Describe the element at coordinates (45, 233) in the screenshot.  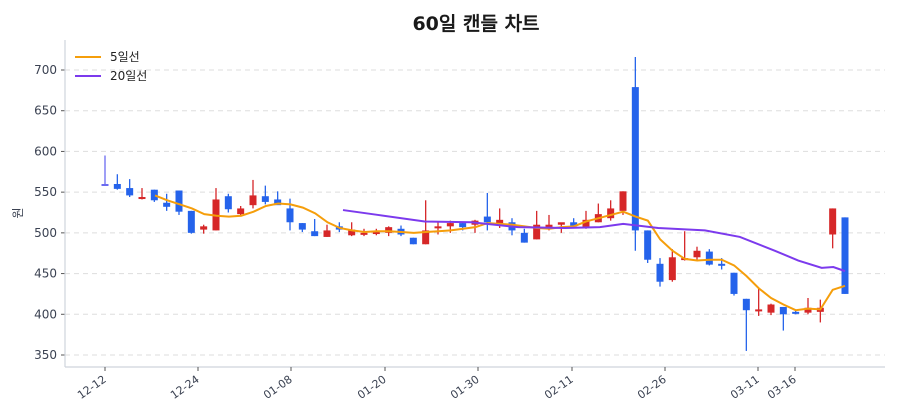
I see `y-tick-label: 500` at that location.